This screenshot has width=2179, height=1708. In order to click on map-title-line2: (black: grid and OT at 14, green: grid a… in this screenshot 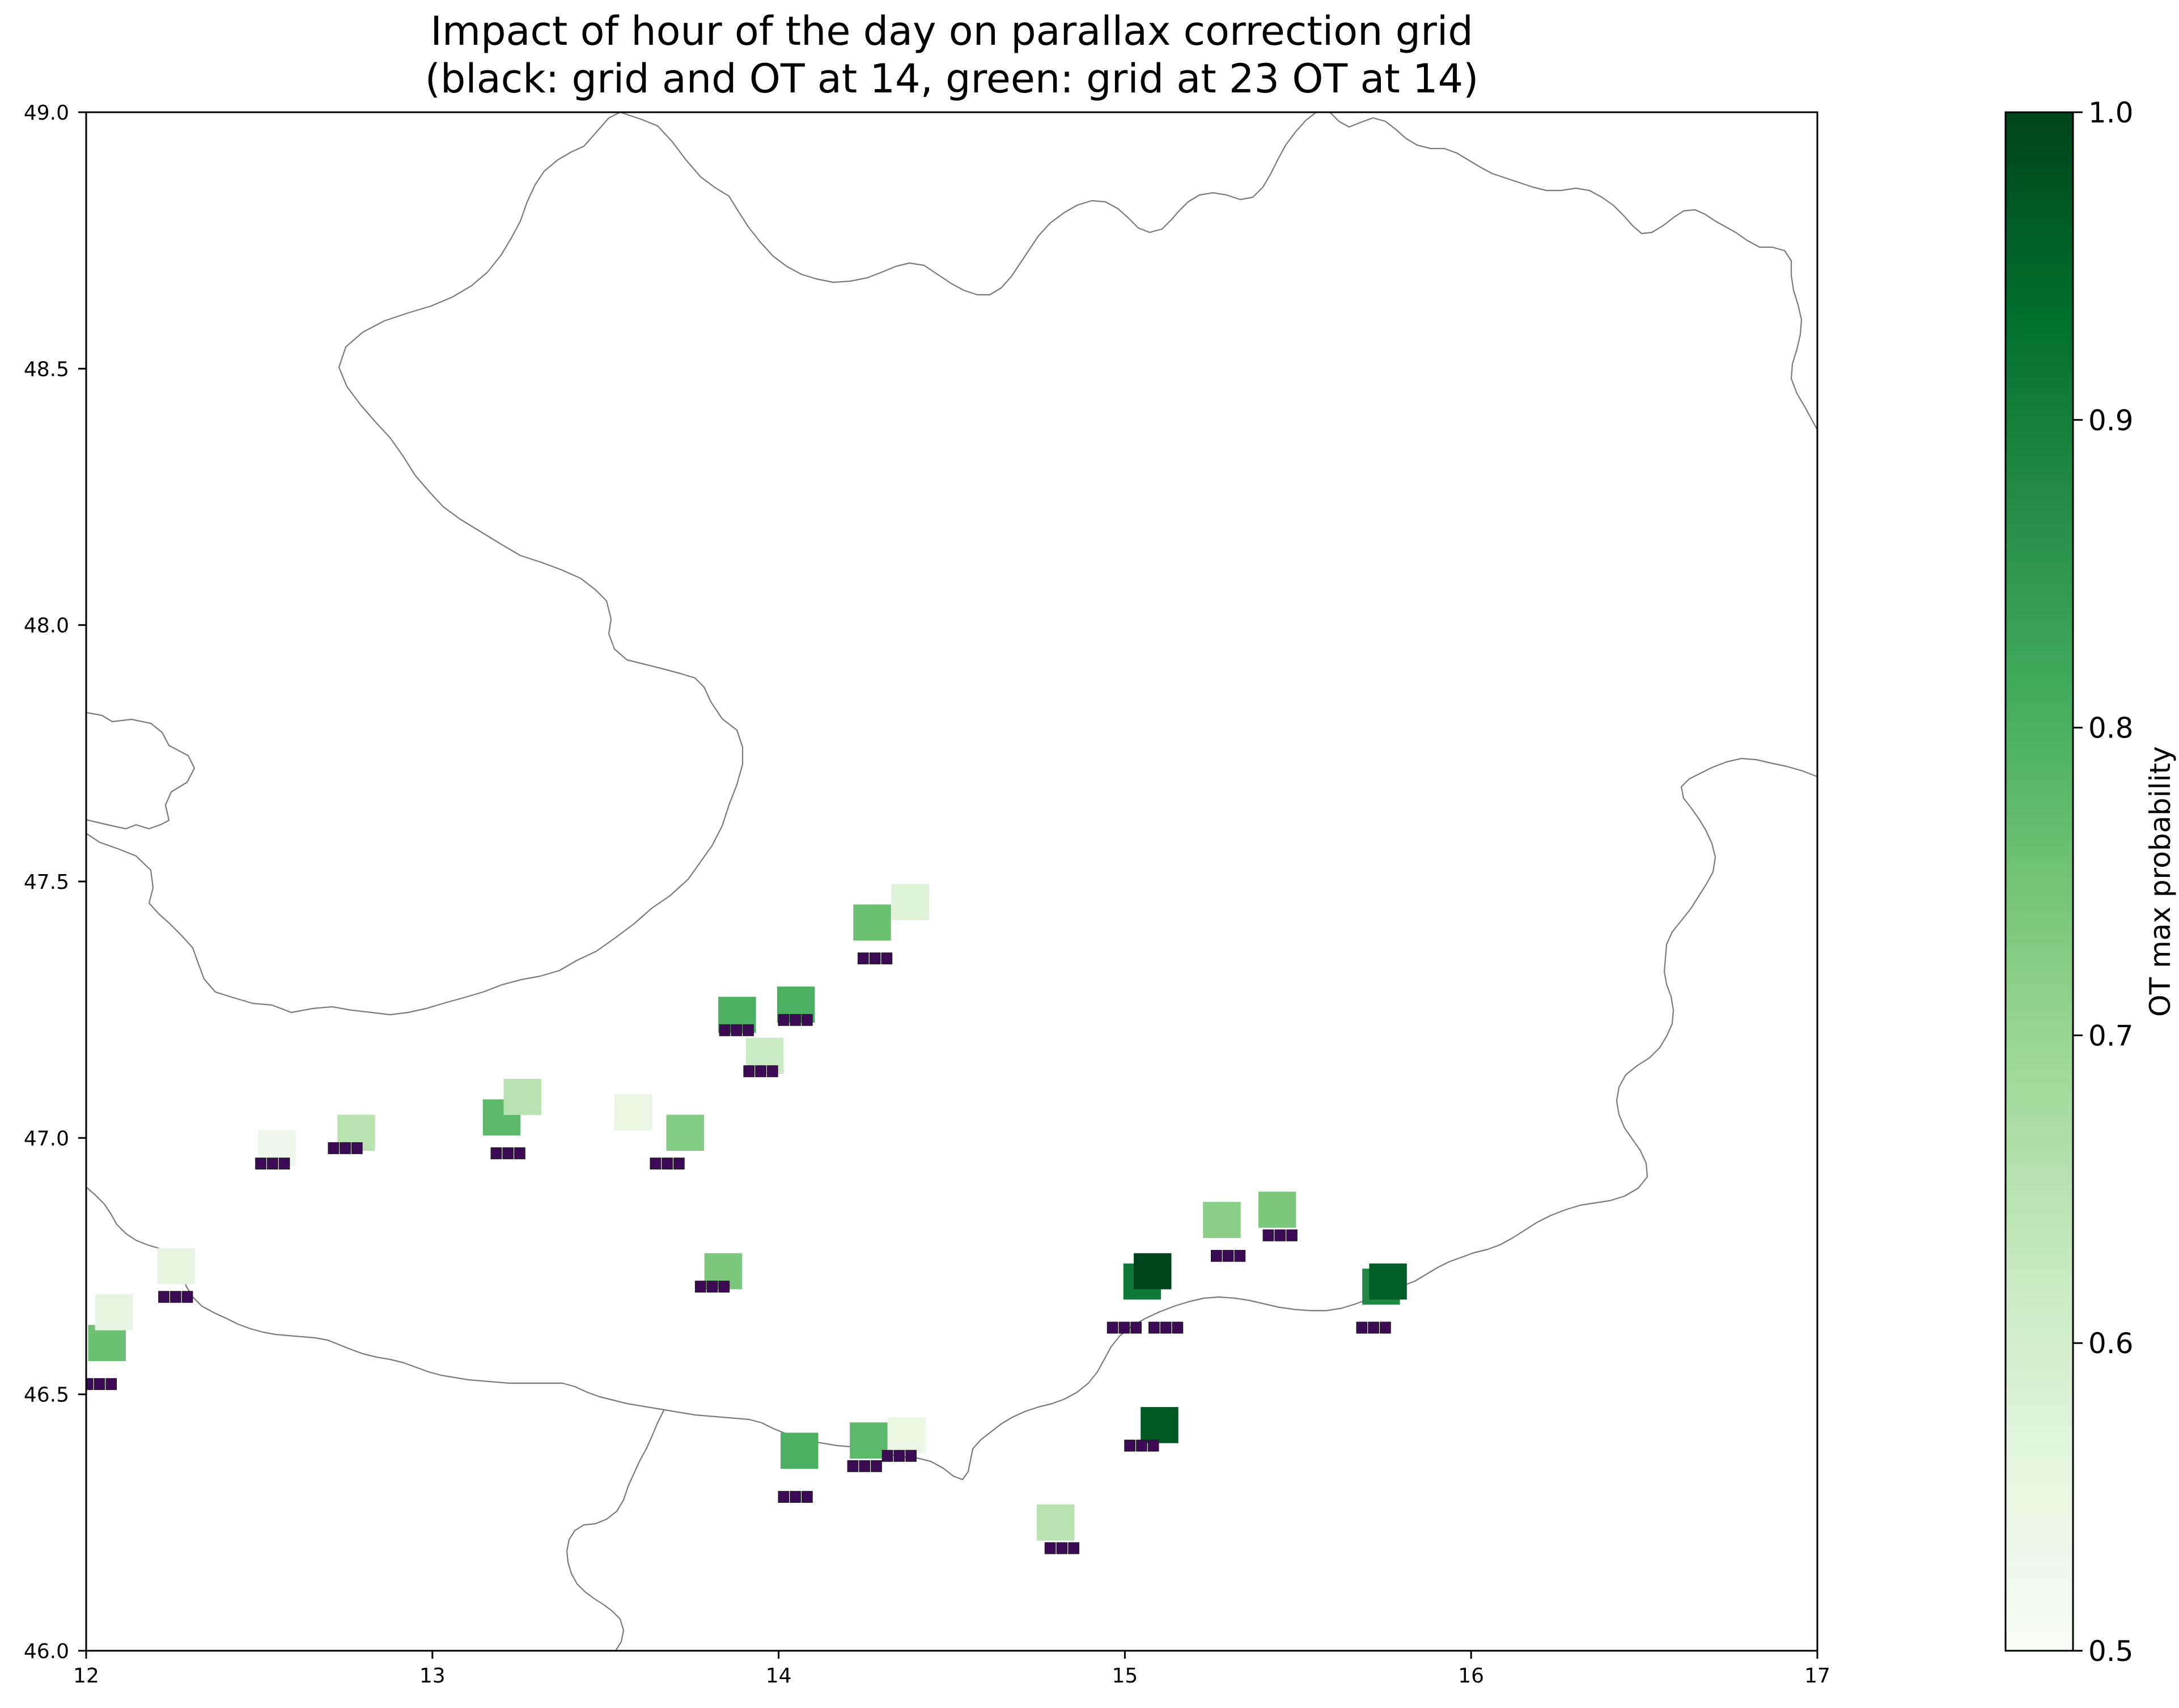, I will do `click(952, 79)`.